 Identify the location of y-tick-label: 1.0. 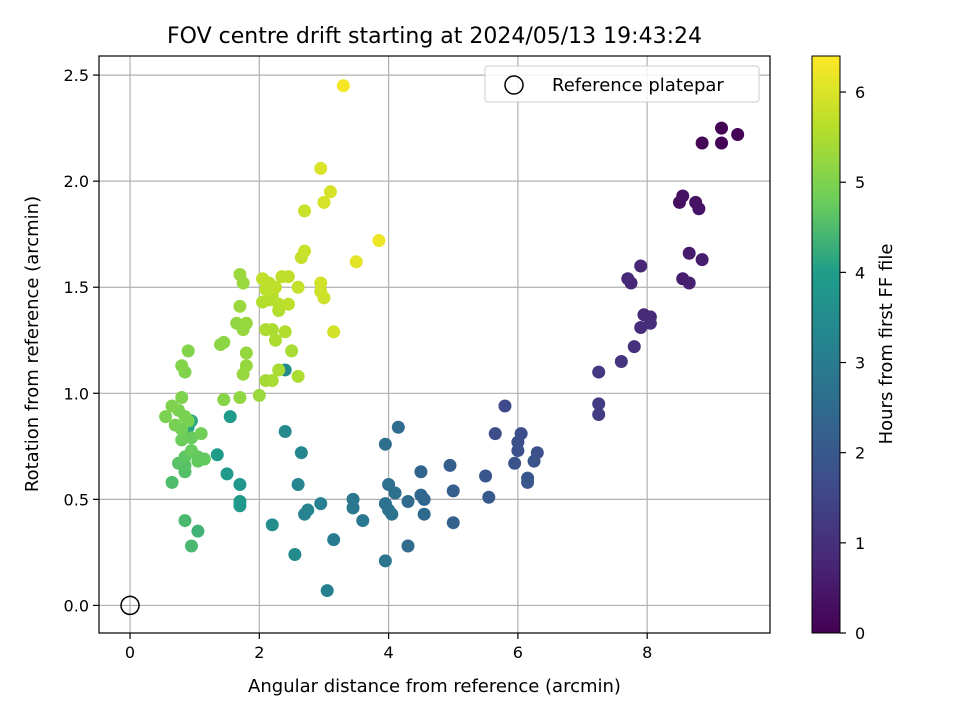
(76, 393).